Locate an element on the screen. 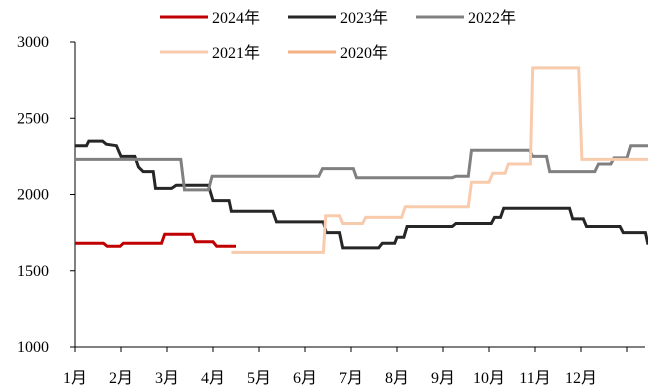 The image size is (648, 390). legend-label: 2024年 is located at coordinates (236, 18).